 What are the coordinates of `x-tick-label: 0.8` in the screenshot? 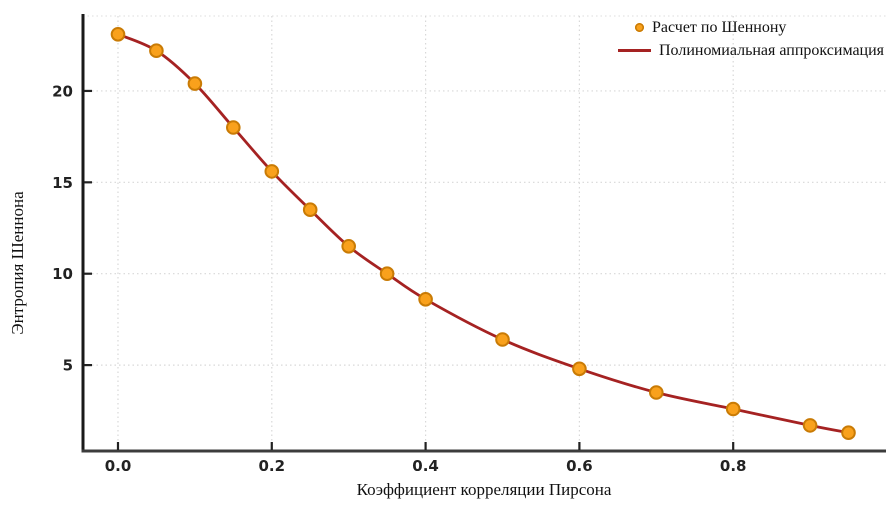 It's located at (733, 466).